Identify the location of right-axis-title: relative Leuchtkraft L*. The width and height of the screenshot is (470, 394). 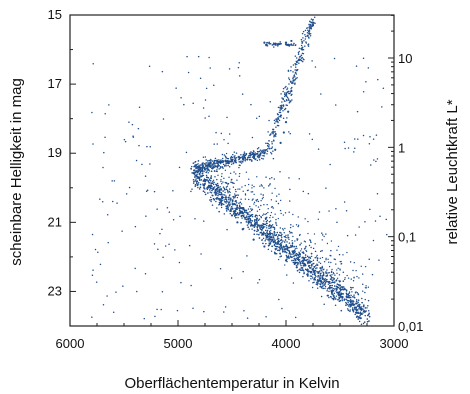
(452, 171).